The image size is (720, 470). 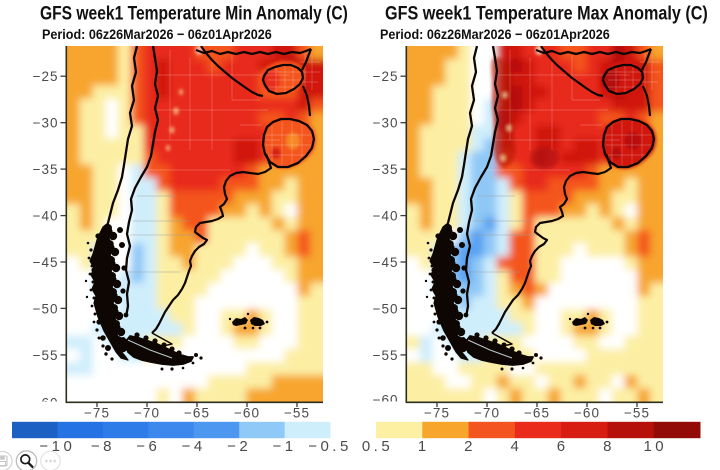 I want to click on svg-text: 6, so click(x=563, y=446).